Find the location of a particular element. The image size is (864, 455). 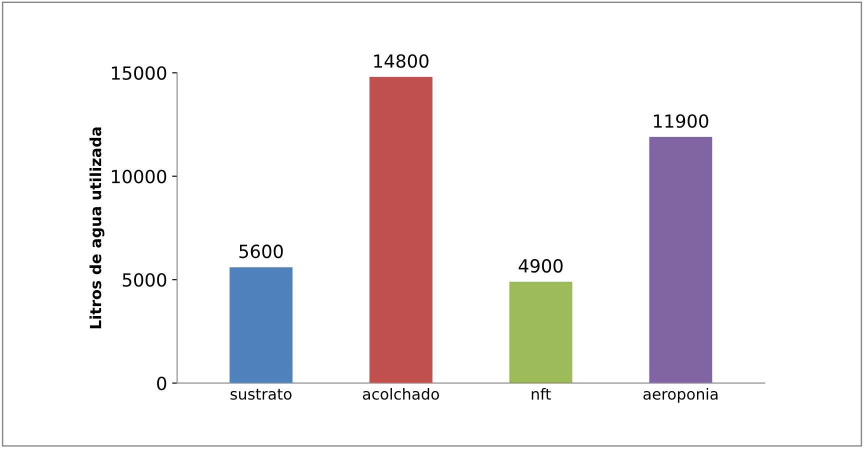

data-label: 14800 is located at coordinates (401, 61).